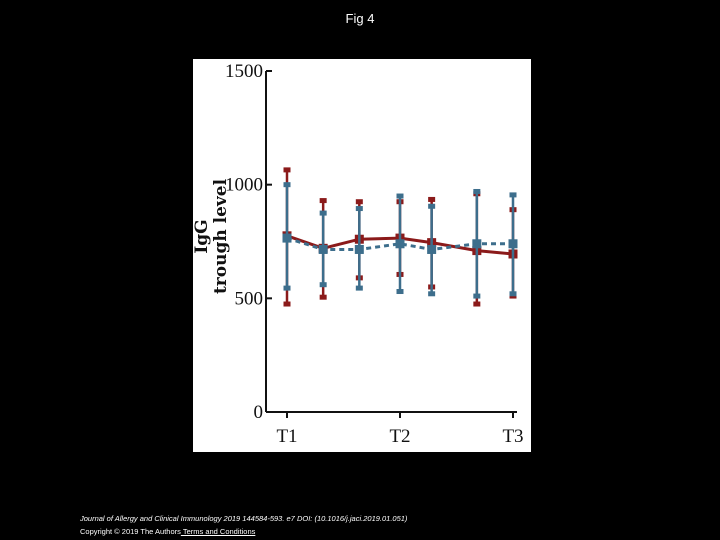 This screenshot has height=540, width=720. What do you see at coordinates (512, 436) in the screenshot?
I see `x-tick-label: T3` at bounding box center [512, 436].